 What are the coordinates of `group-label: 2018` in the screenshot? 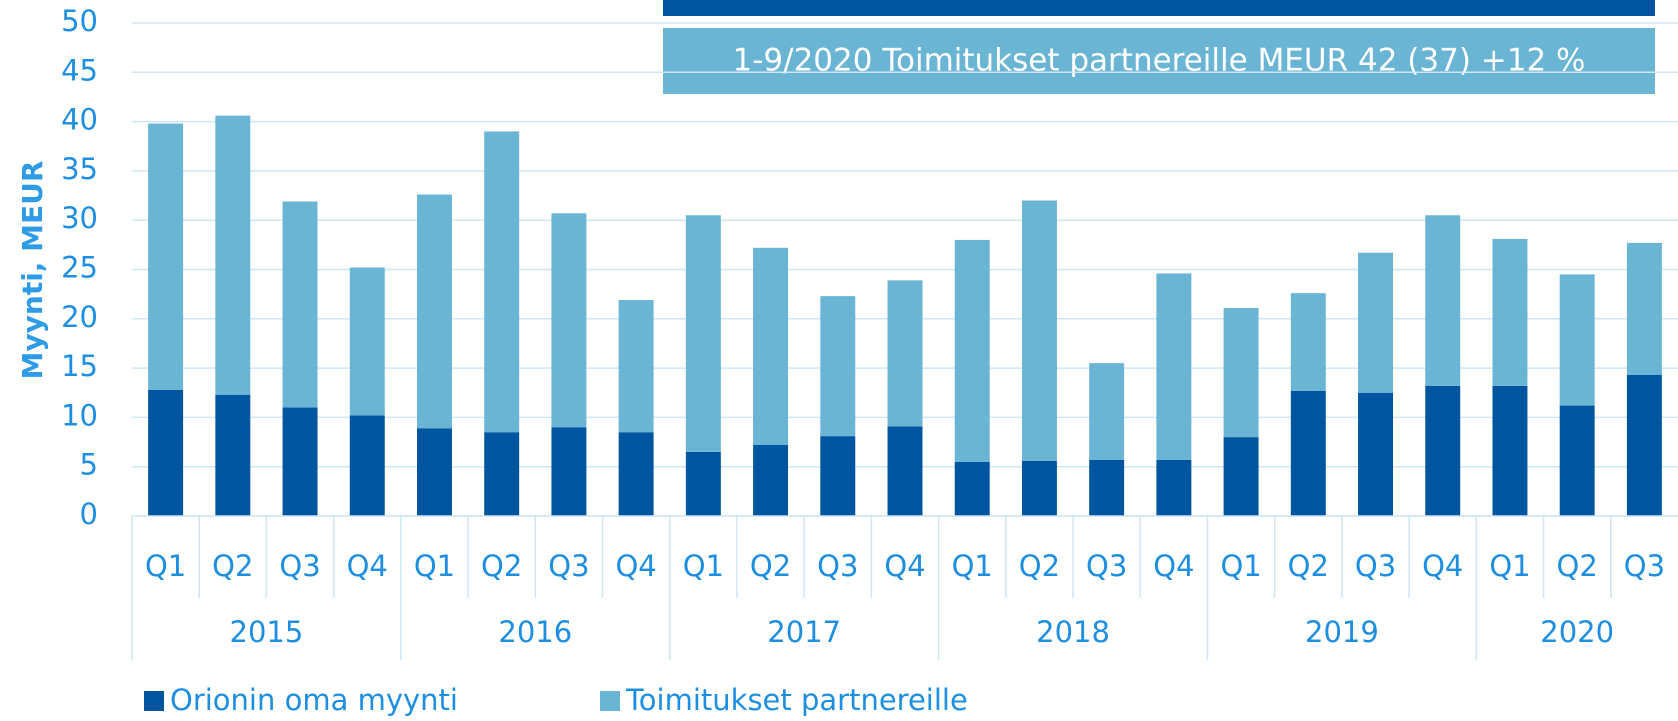 It's located at (1073, 632).